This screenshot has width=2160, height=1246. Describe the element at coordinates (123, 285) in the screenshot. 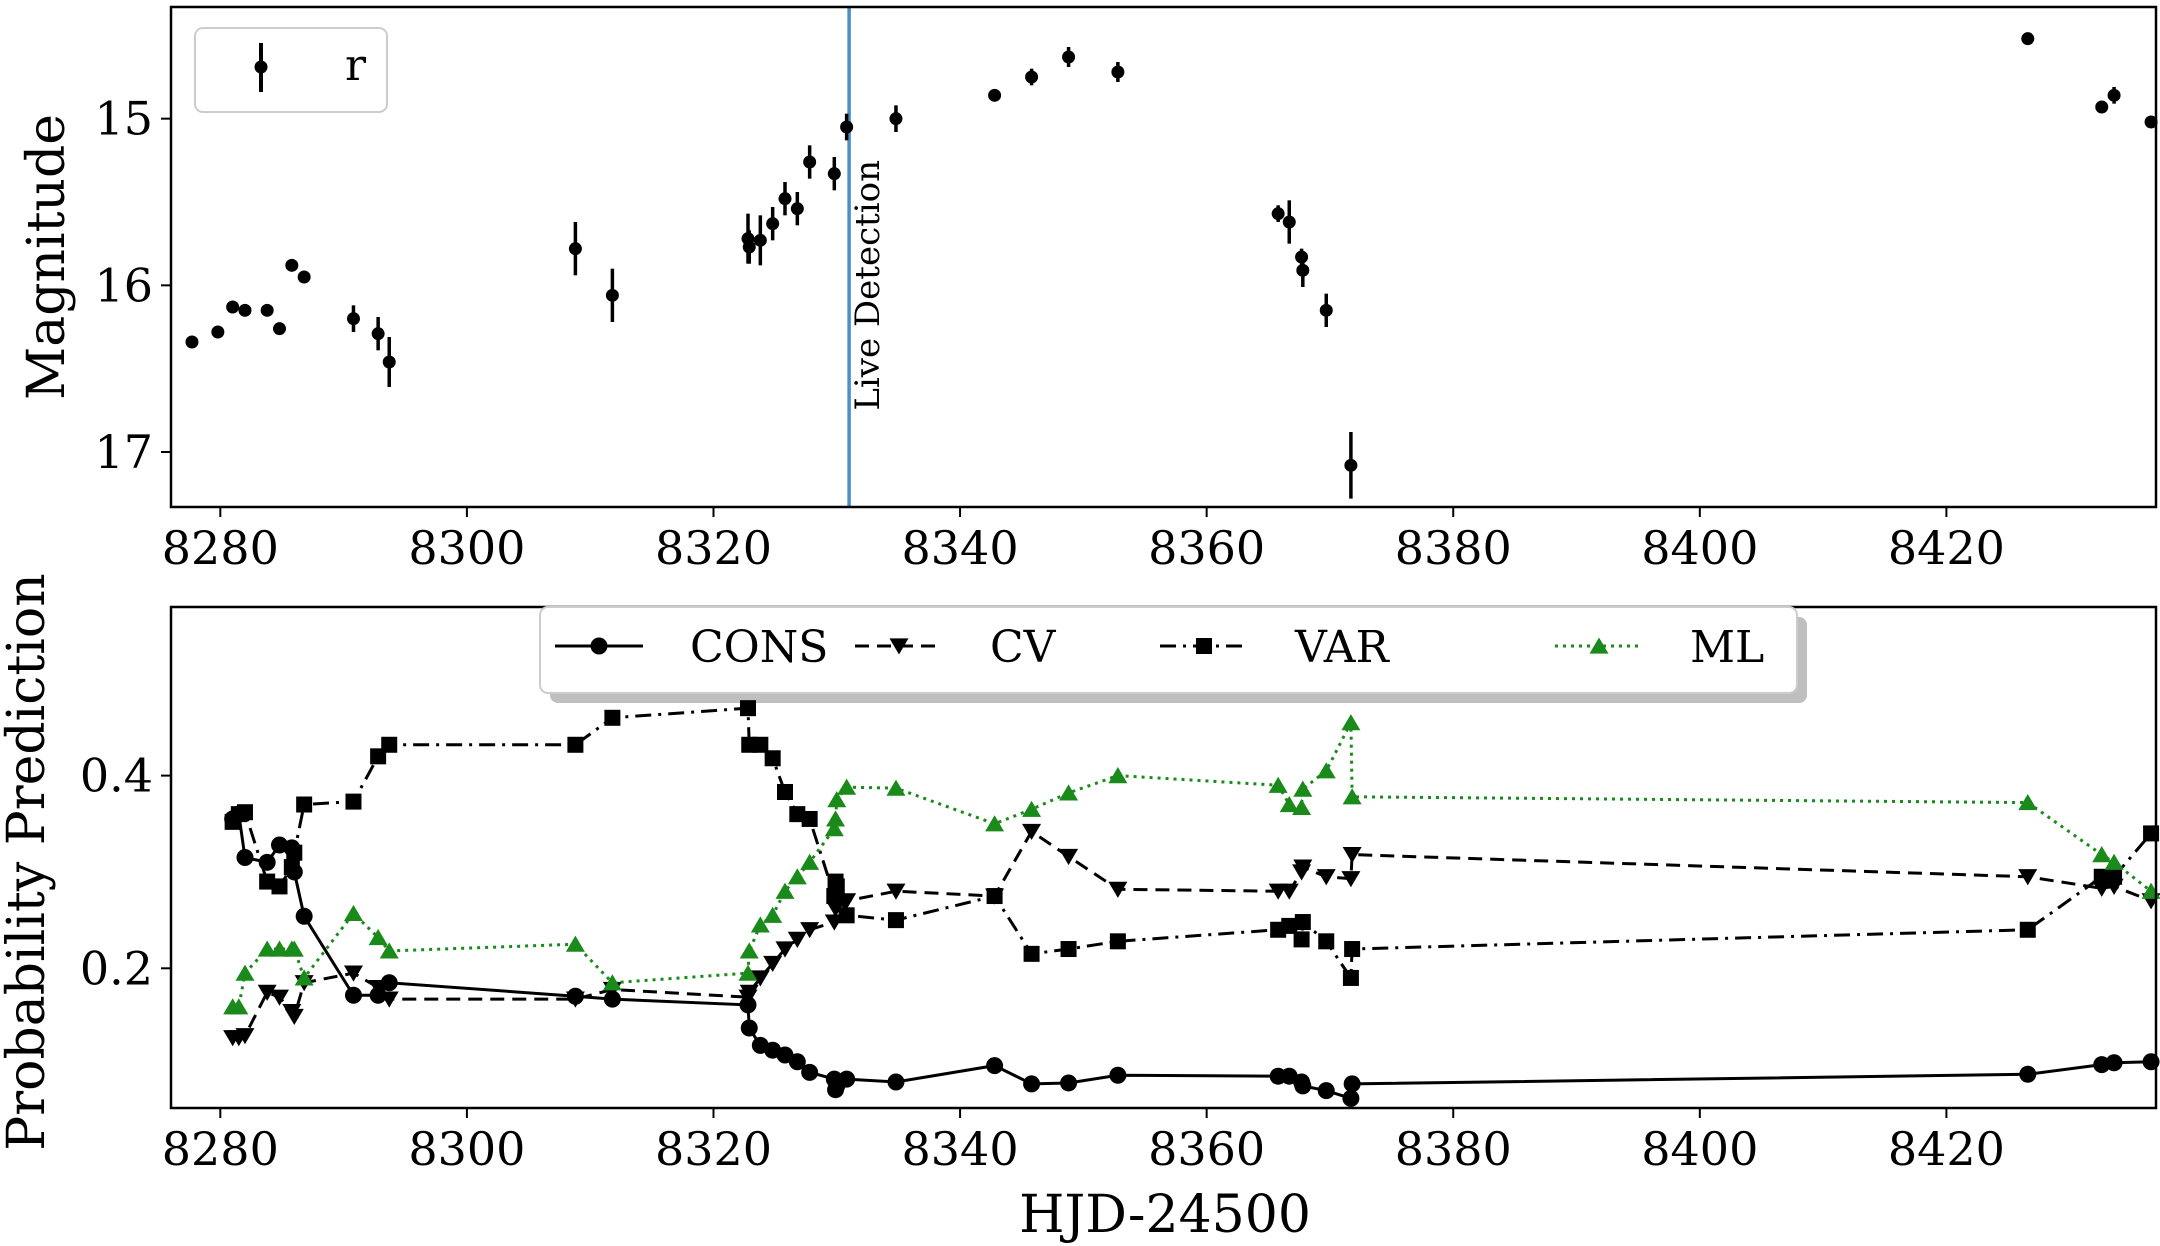

I see `light-curve-y-tick-label: 16` at that location.